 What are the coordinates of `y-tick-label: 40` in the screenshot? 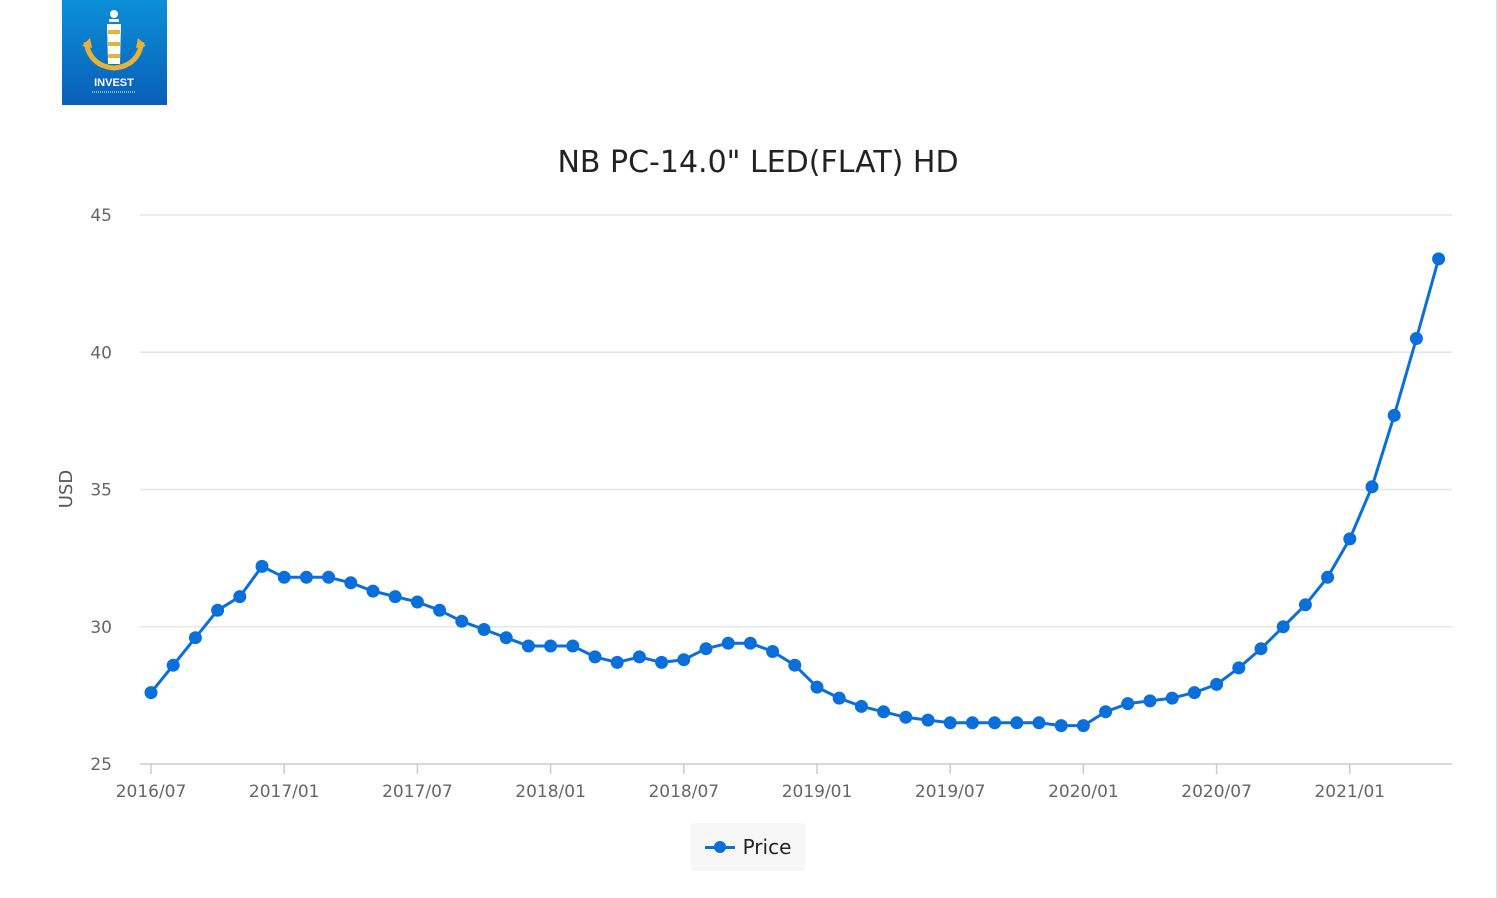 It's located at (101, 353).